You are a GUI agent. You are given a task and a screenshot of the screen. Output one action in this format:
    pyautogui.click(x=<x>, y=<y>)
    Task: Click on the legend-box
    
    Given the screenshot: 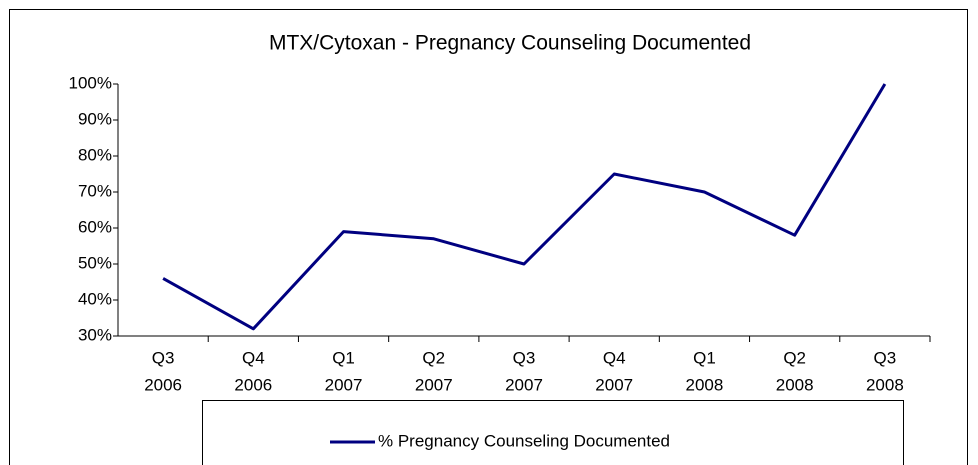 What is the action you would take?
    pyautogui.click(x=553, y=432)
    